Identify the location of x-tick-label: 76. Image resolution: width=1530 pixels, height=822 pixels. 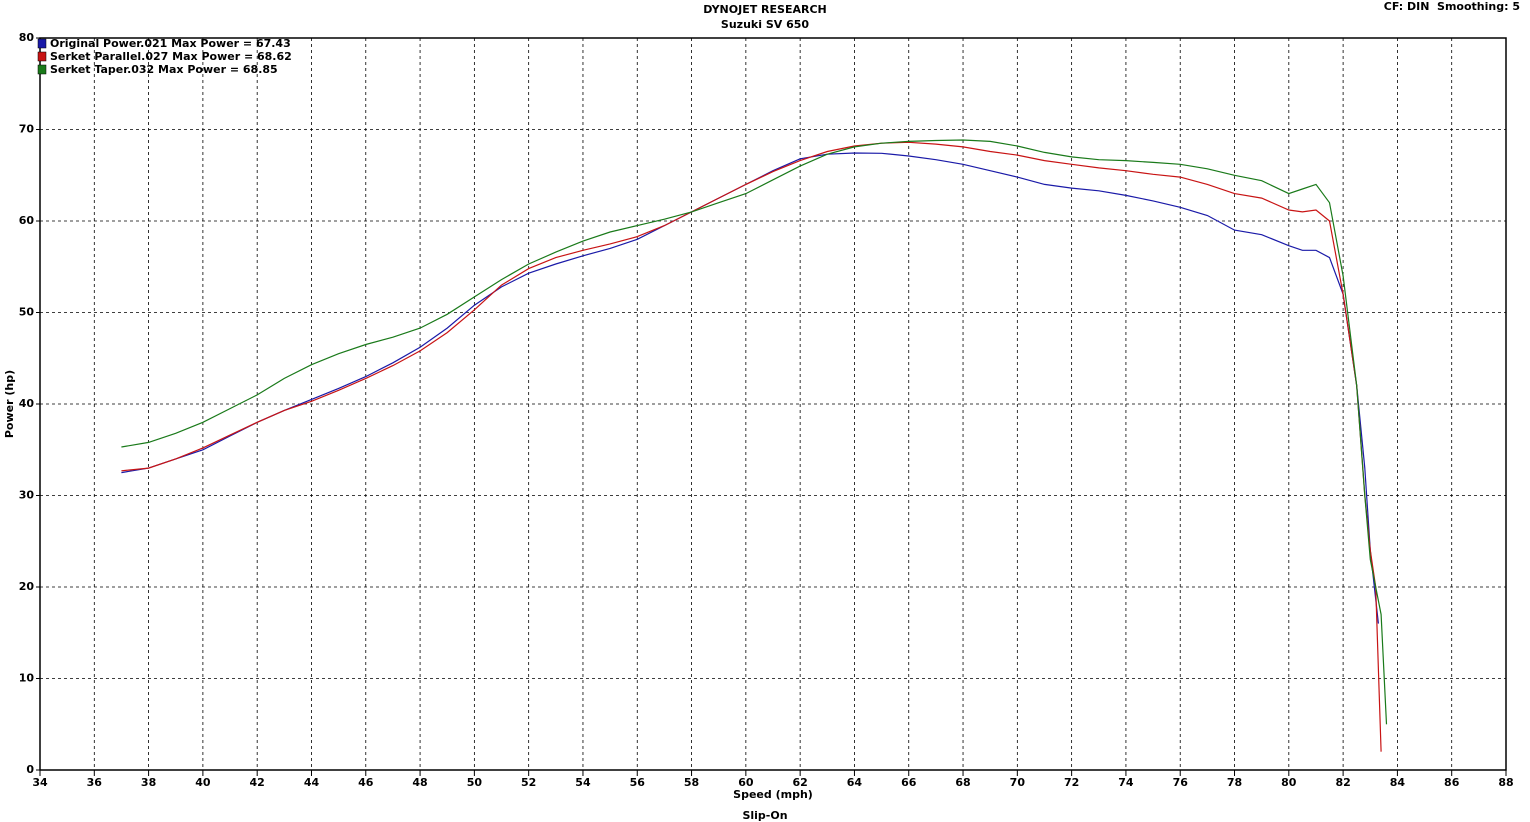
(1181, 782).